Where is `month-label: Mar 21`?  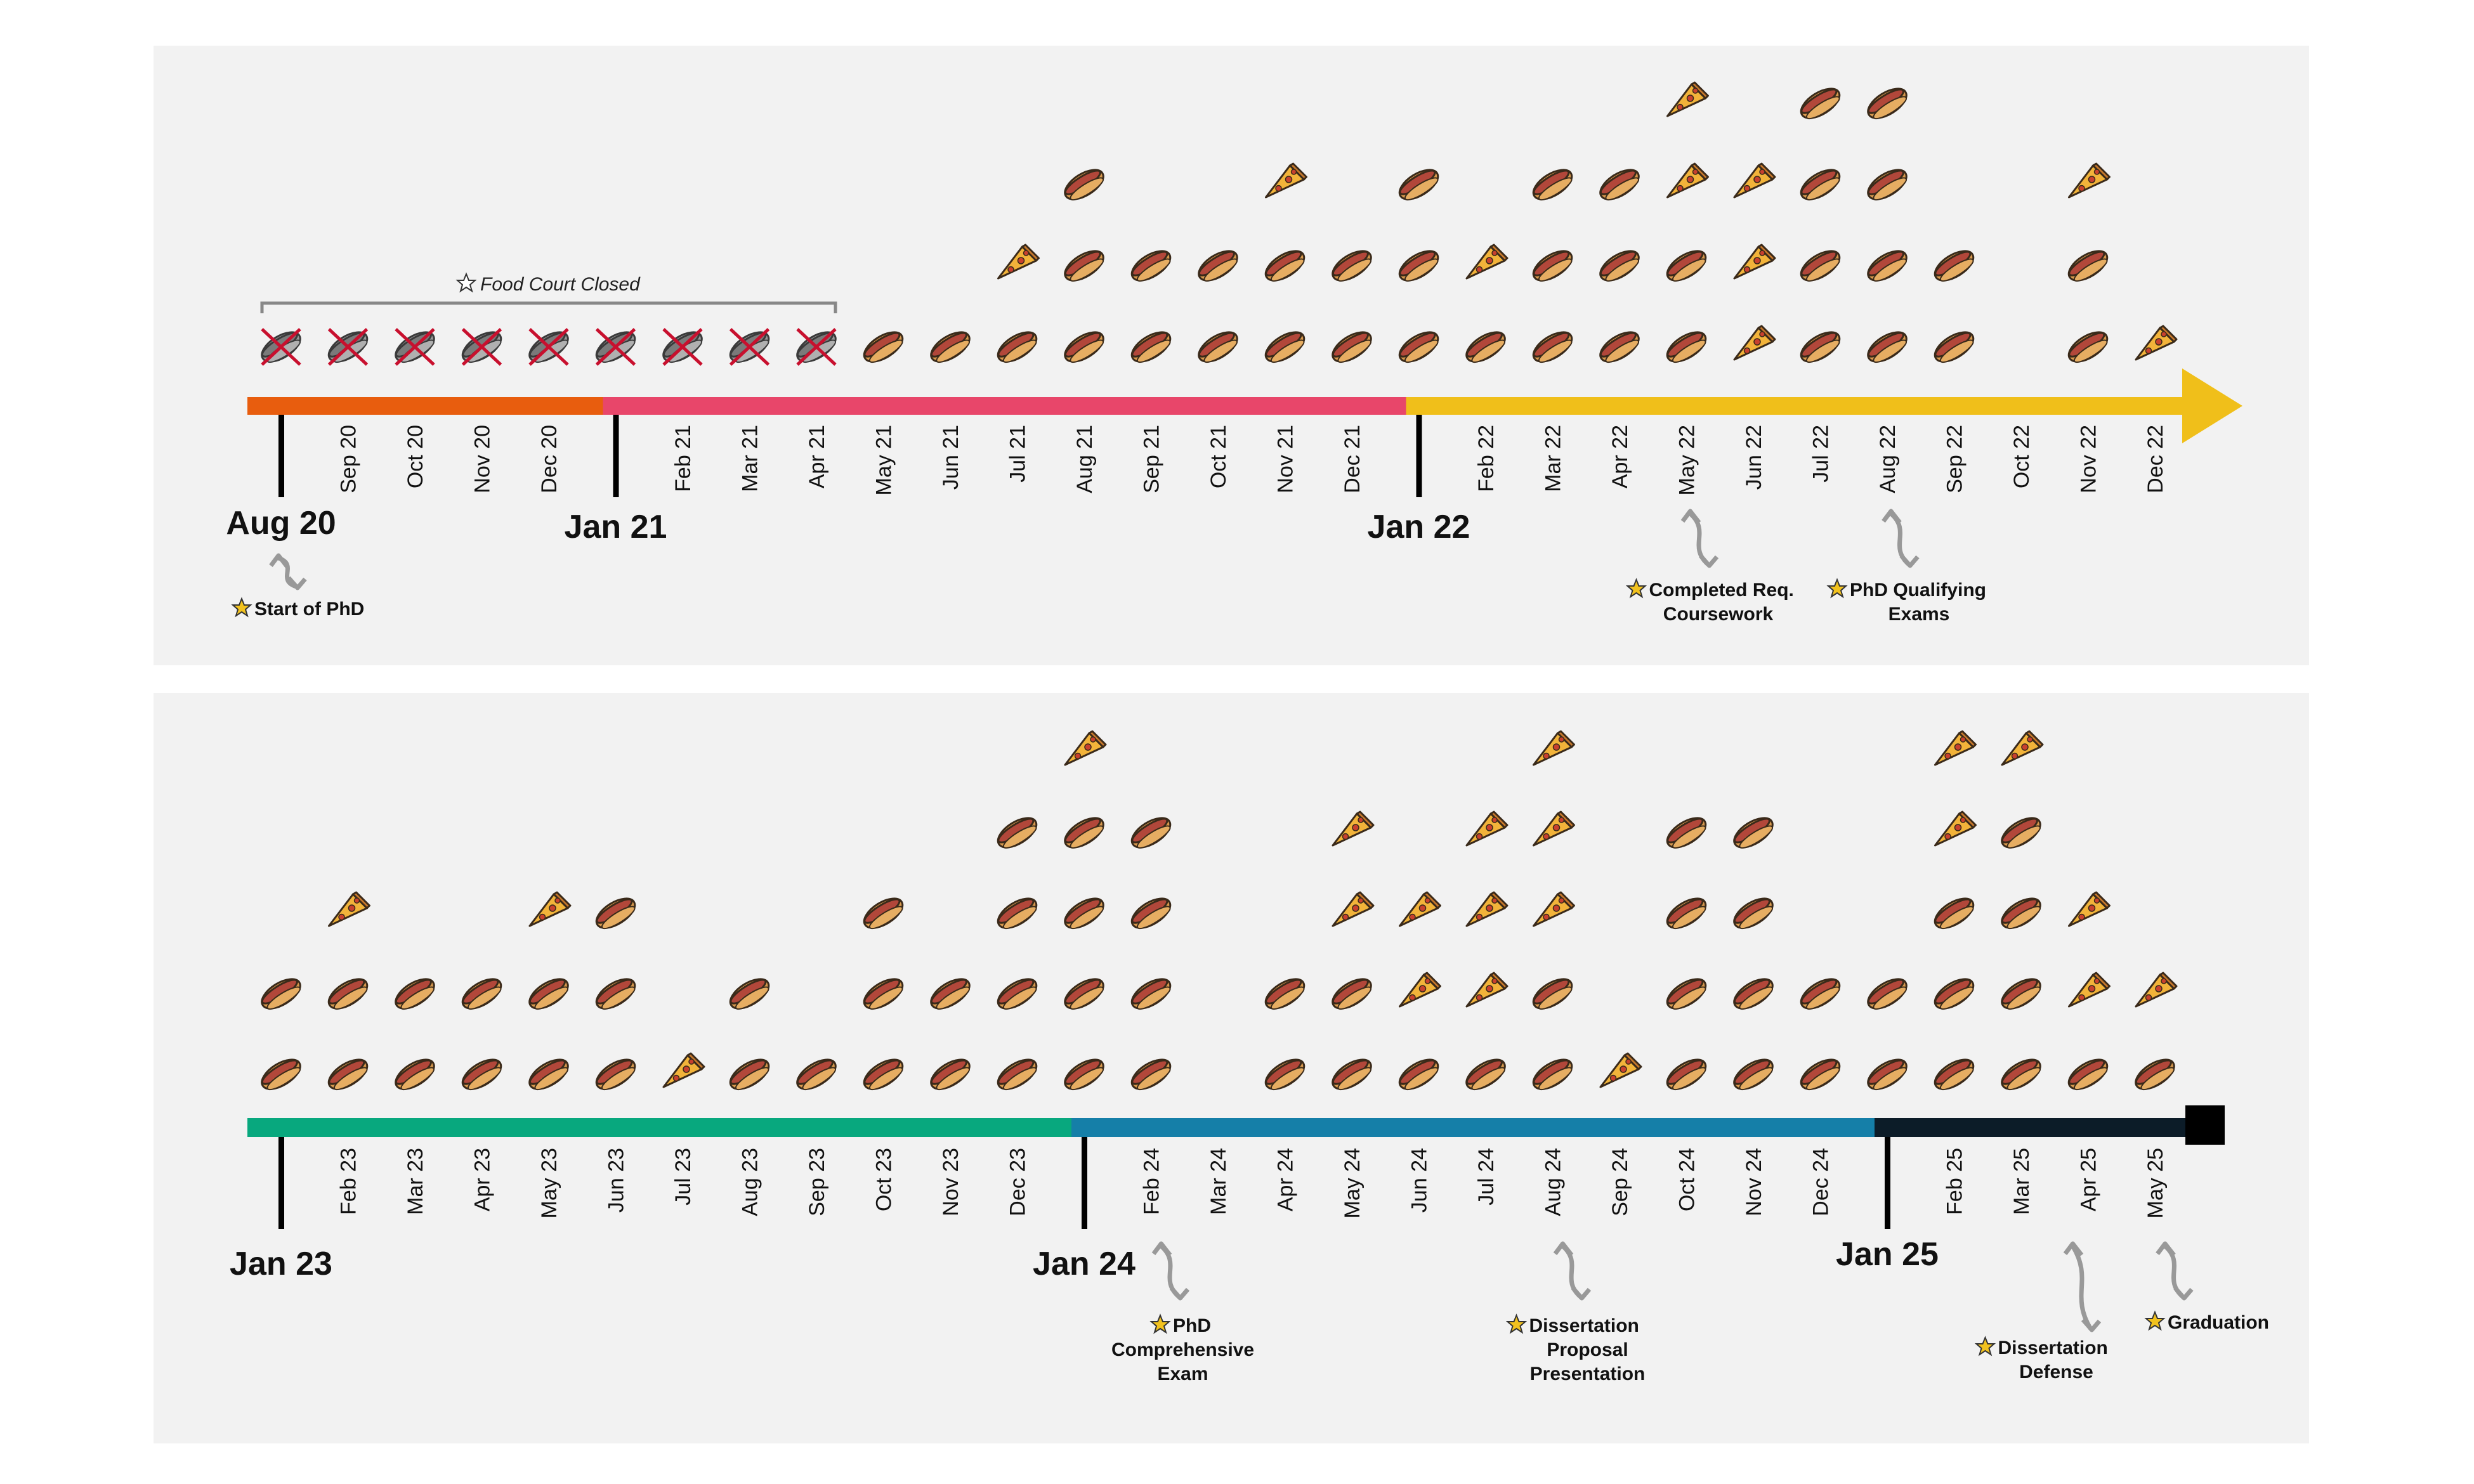
month-label: Mar 21 is located at coordinates (750, 458).